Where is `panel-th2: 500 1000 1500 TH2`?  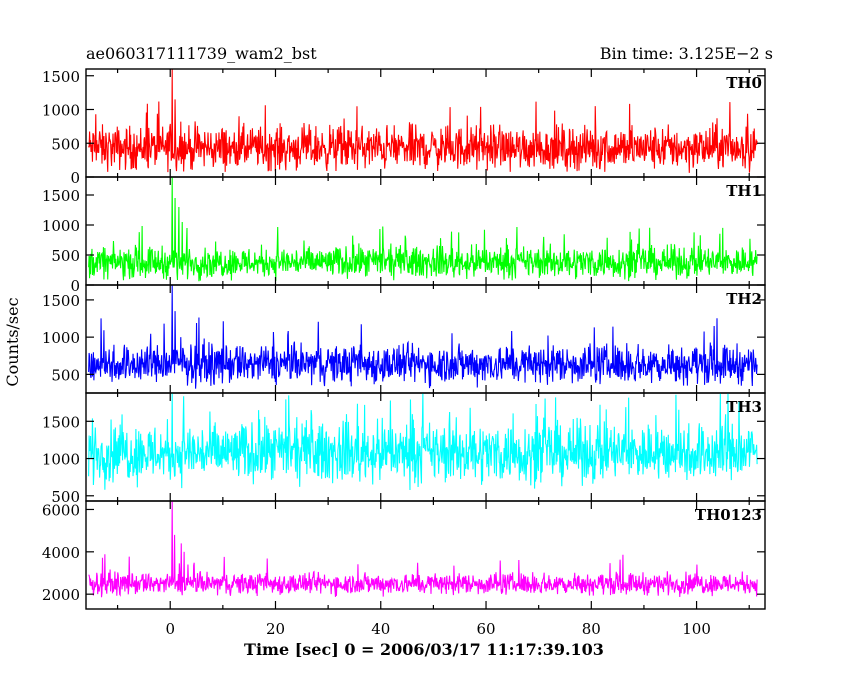 panel-th2: 500 1000 1500 TH2 is located at coordinates (404, 339).